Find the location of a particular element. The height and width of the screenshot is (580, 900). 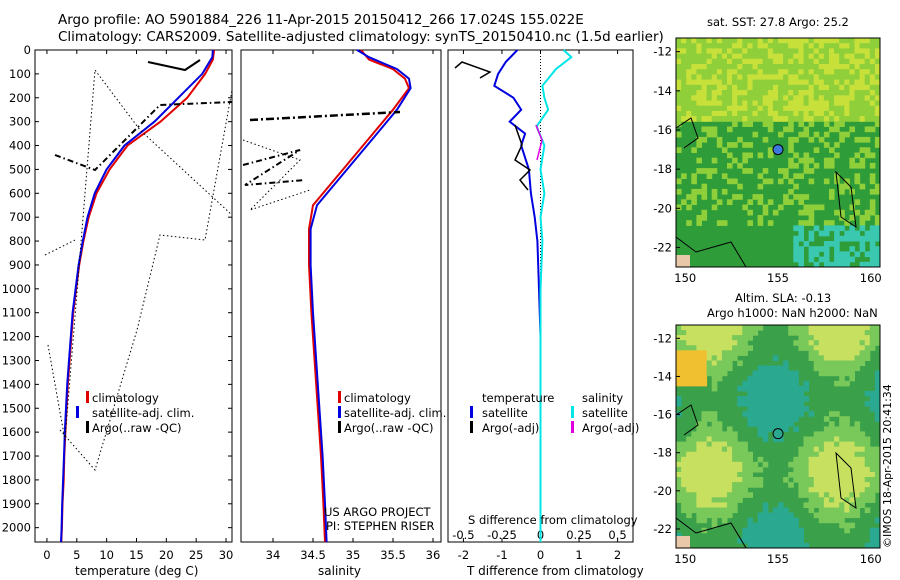

map-x-tick-label: 150 is located at coordinates (685, 278).